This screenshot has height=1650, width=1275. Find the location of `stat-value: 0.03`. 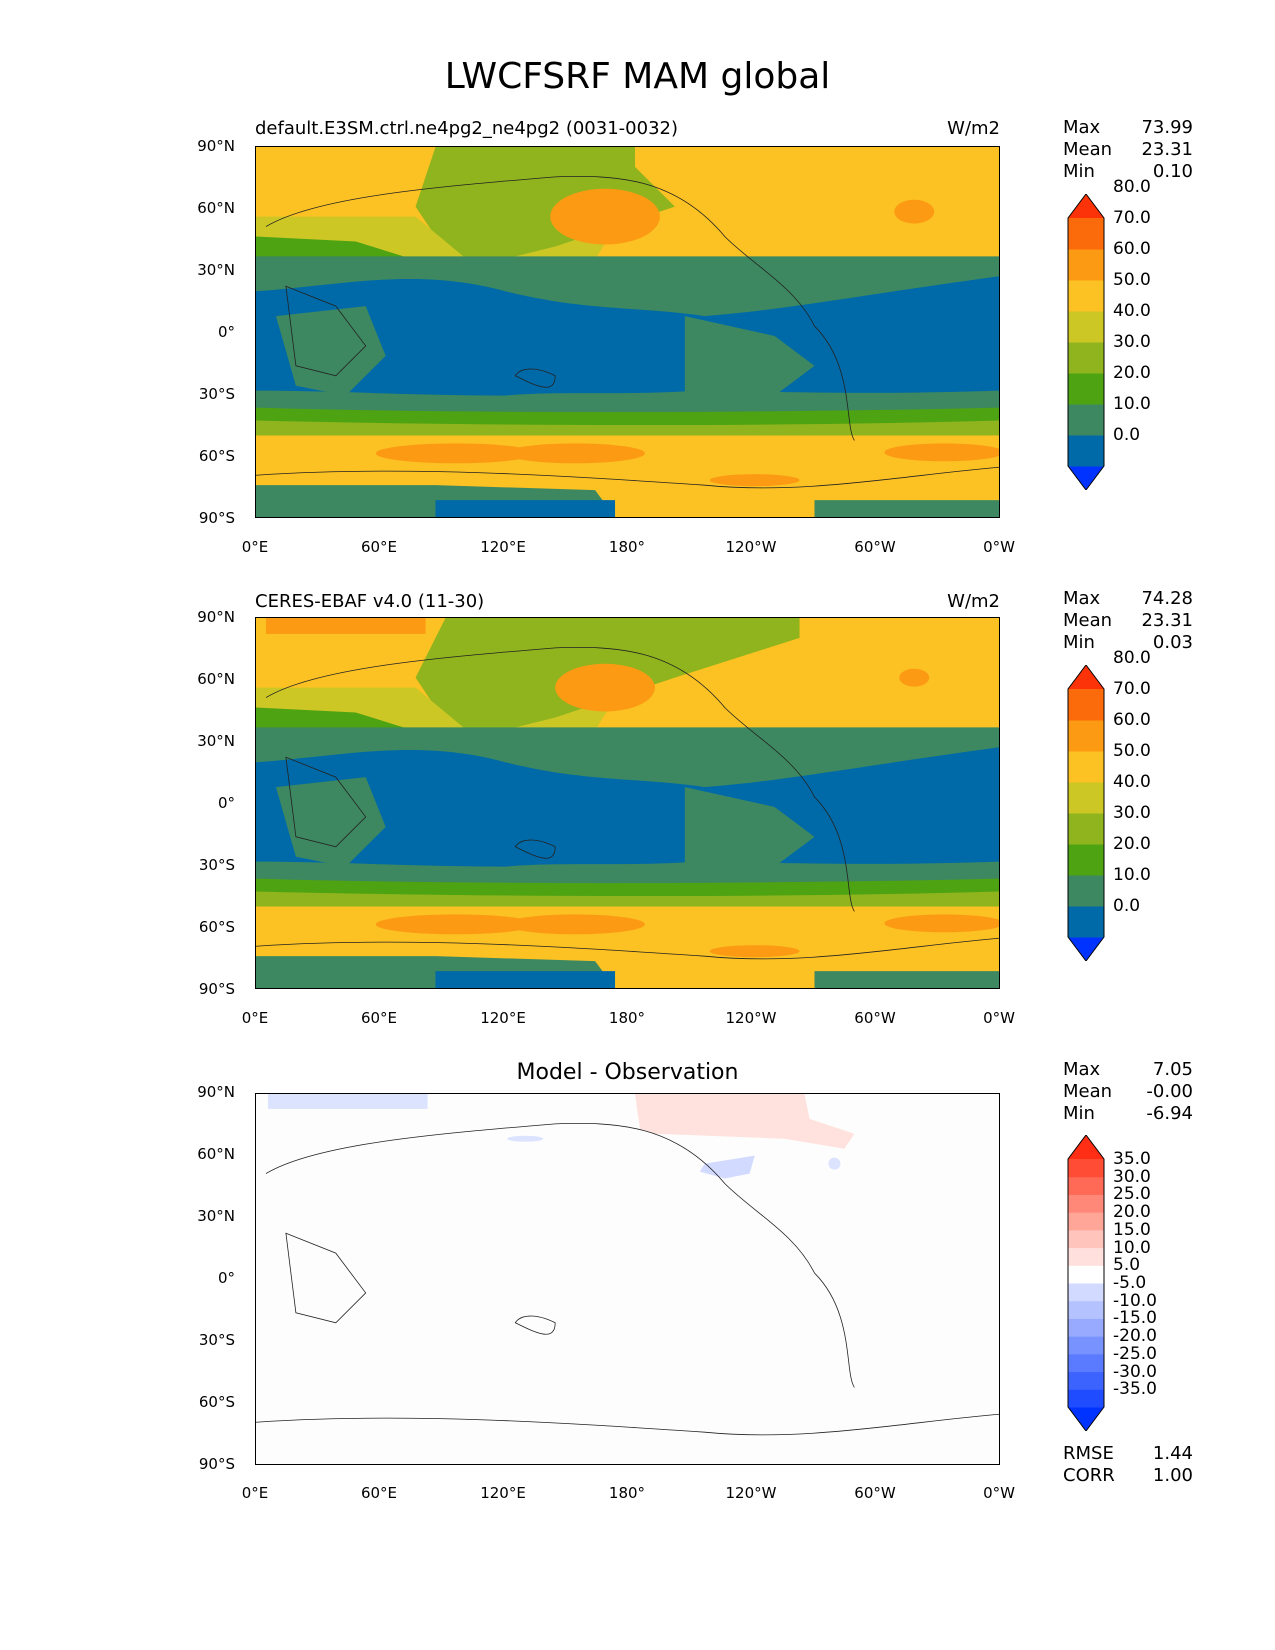

stat-value: 0.03 is located at coordinates (1172, 642).